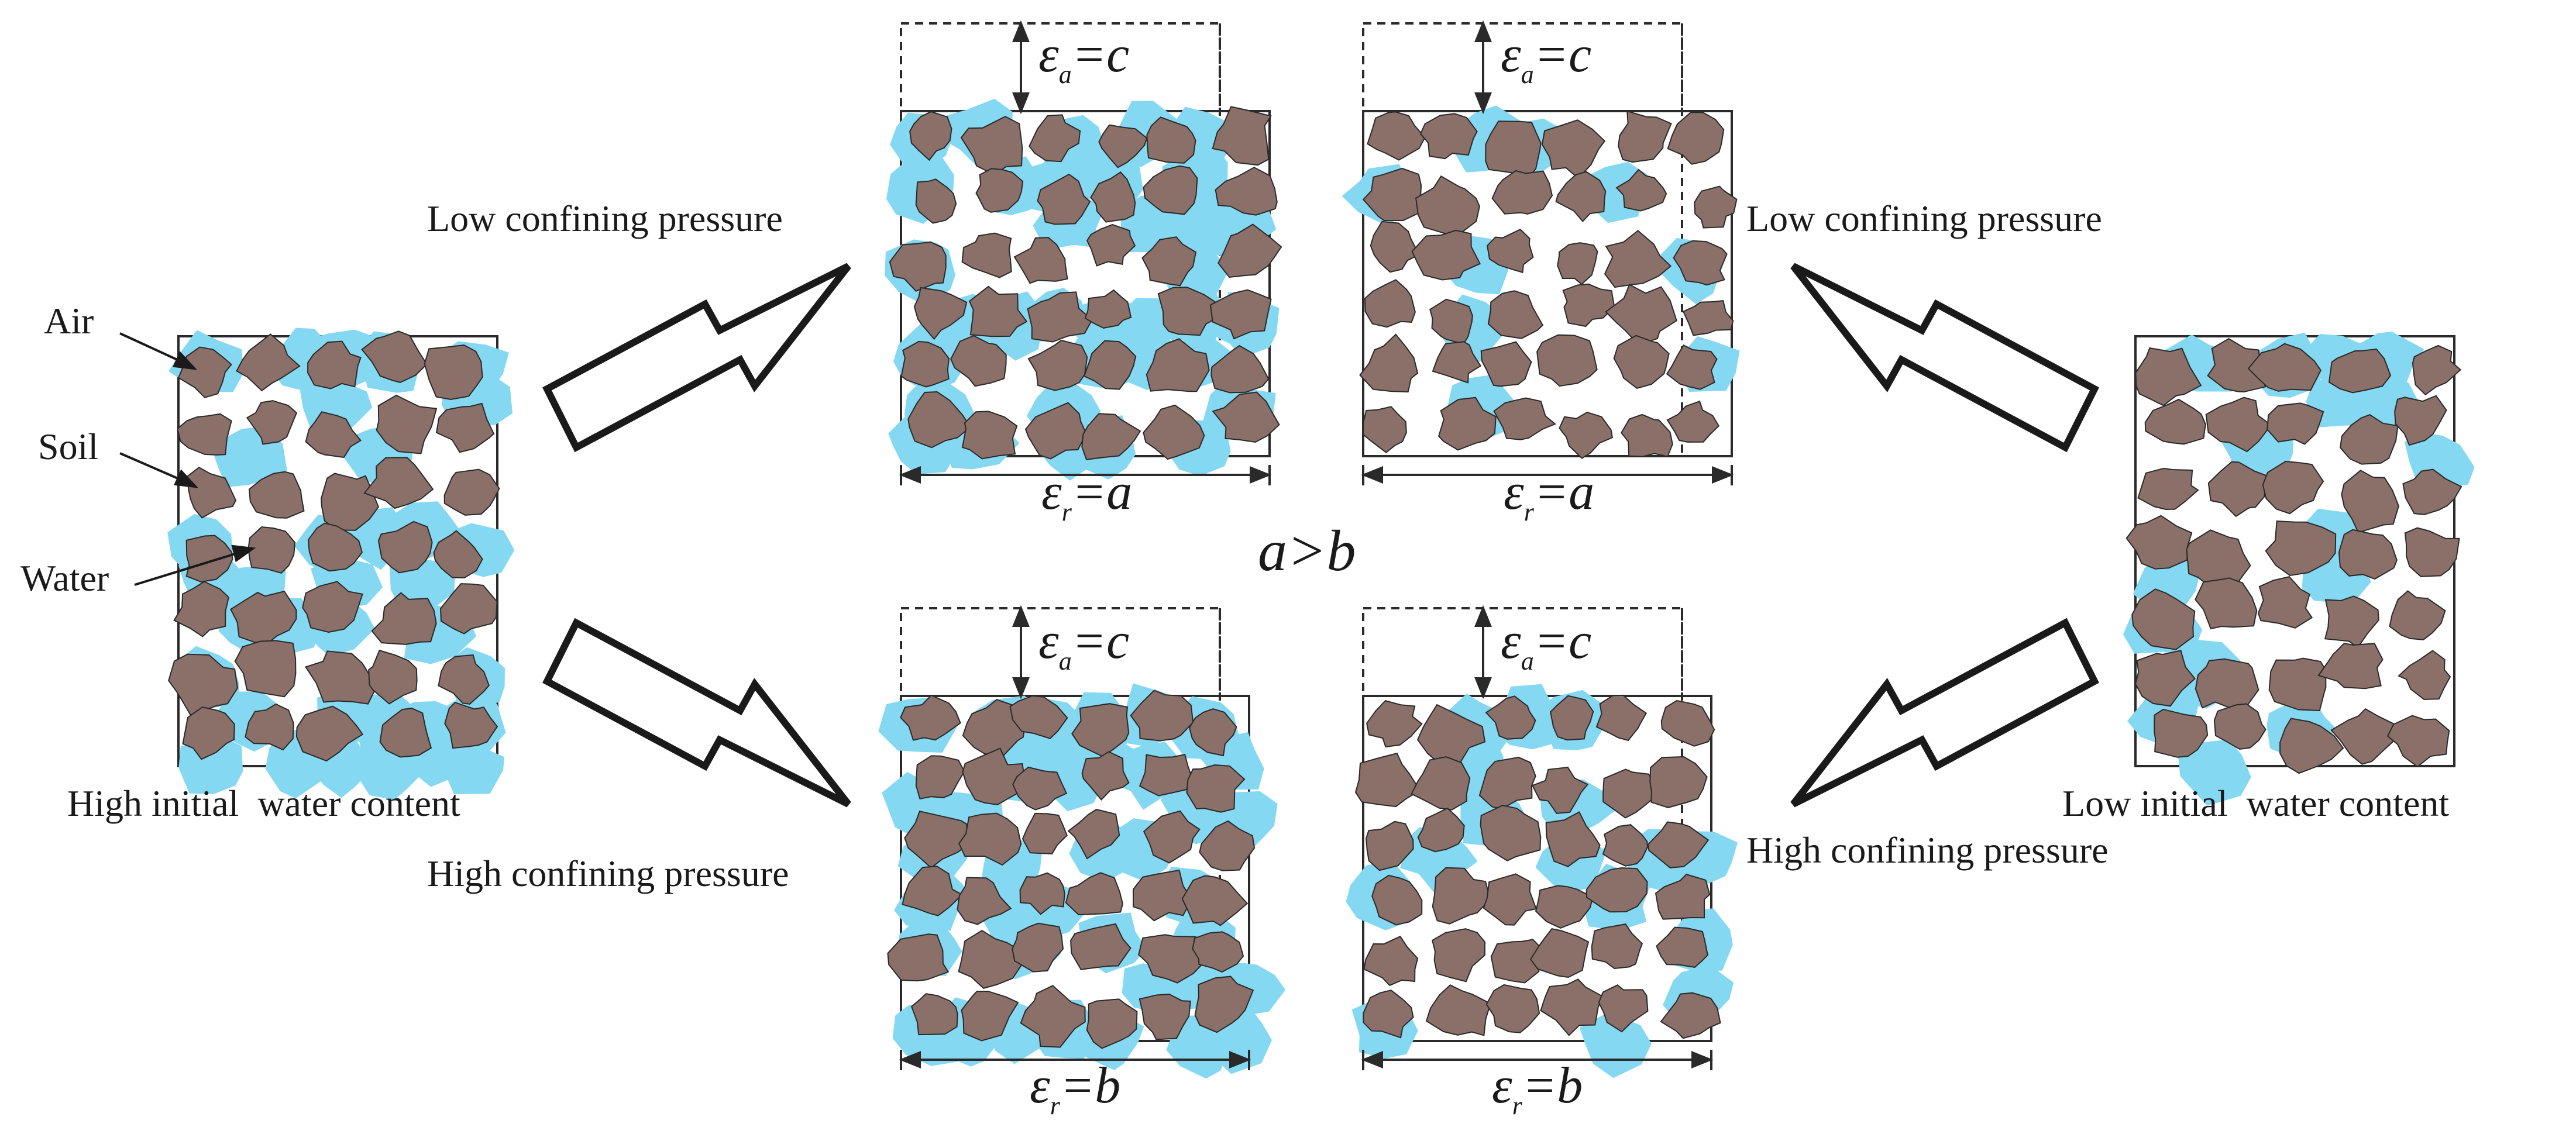  I want to click on svg-text: εr=a, so click(1549, 495).